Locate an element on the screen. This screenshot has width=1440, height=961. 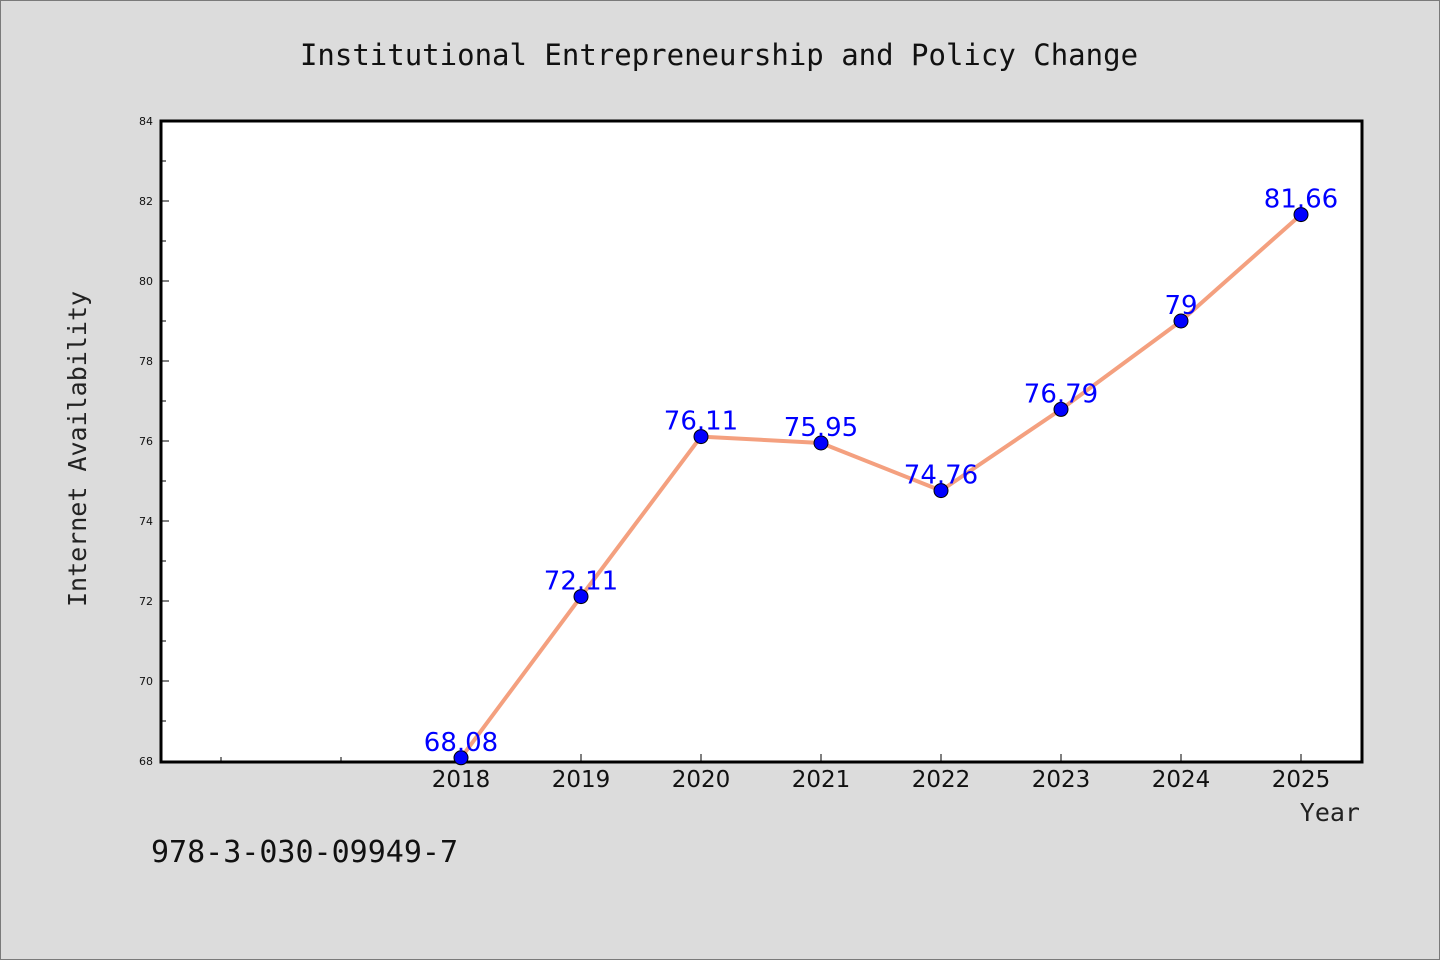
x-tick-label: 2023 is located at coordinates (1061, 780).